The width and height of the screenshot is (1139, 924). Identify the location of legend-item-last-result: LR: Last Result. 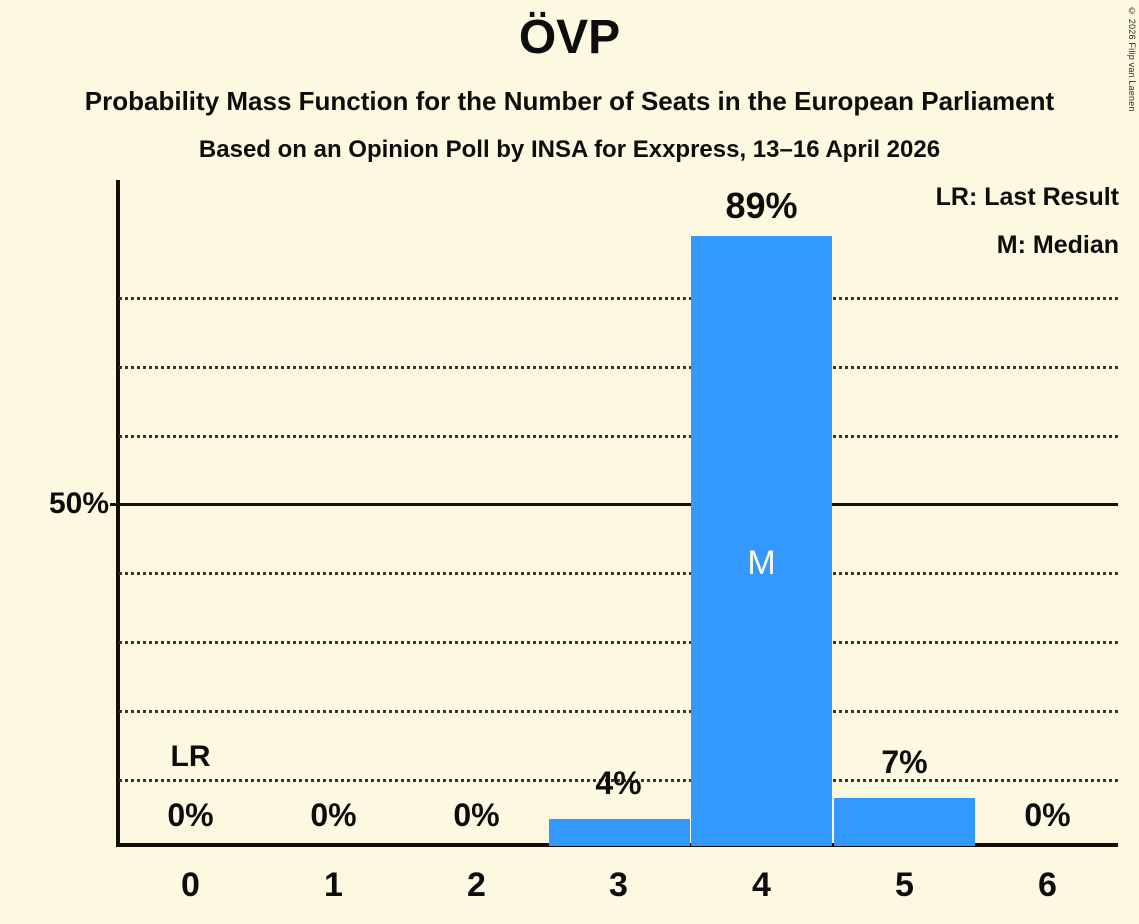
(1027, 197).